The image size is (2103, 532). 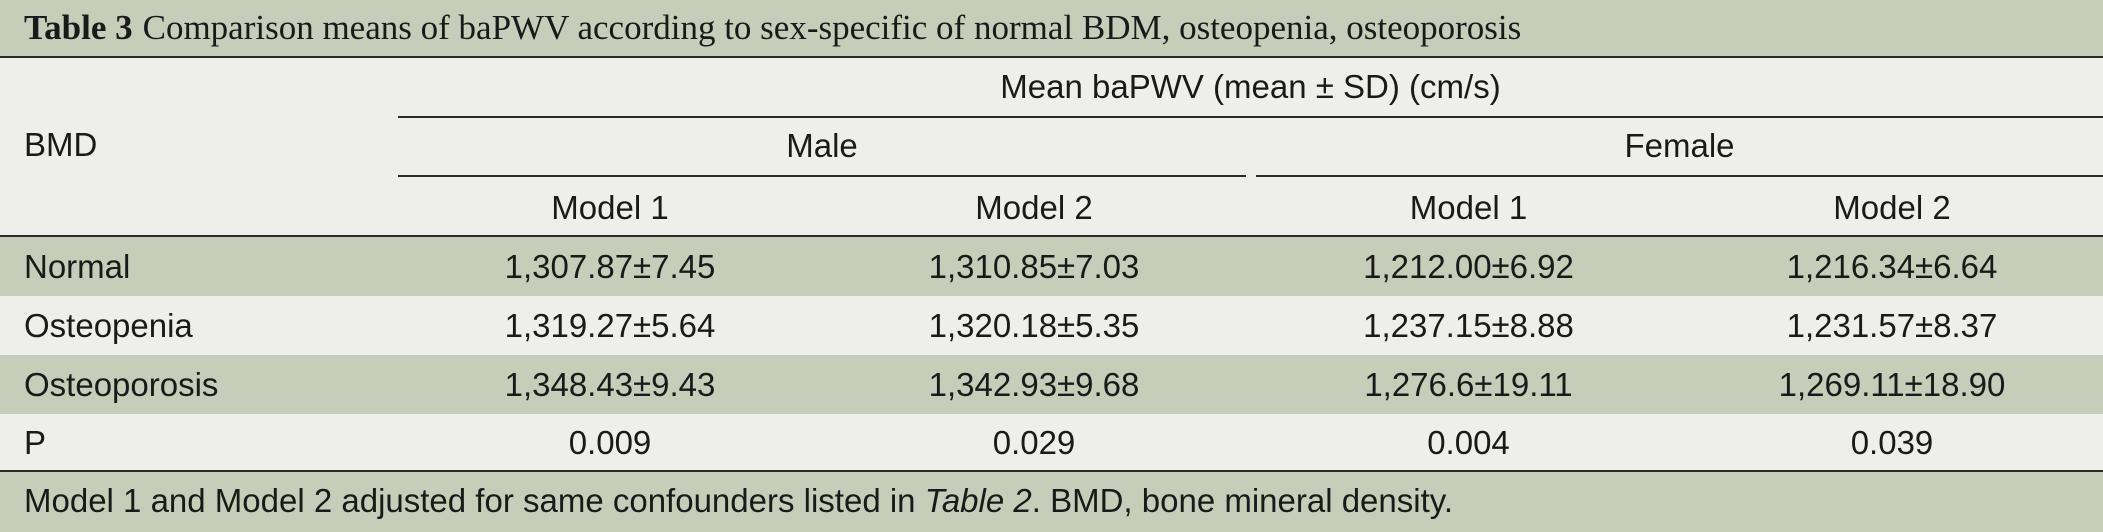 I want to click on table-cell: 1,348.43±9.43, so click(x=610, y=384).